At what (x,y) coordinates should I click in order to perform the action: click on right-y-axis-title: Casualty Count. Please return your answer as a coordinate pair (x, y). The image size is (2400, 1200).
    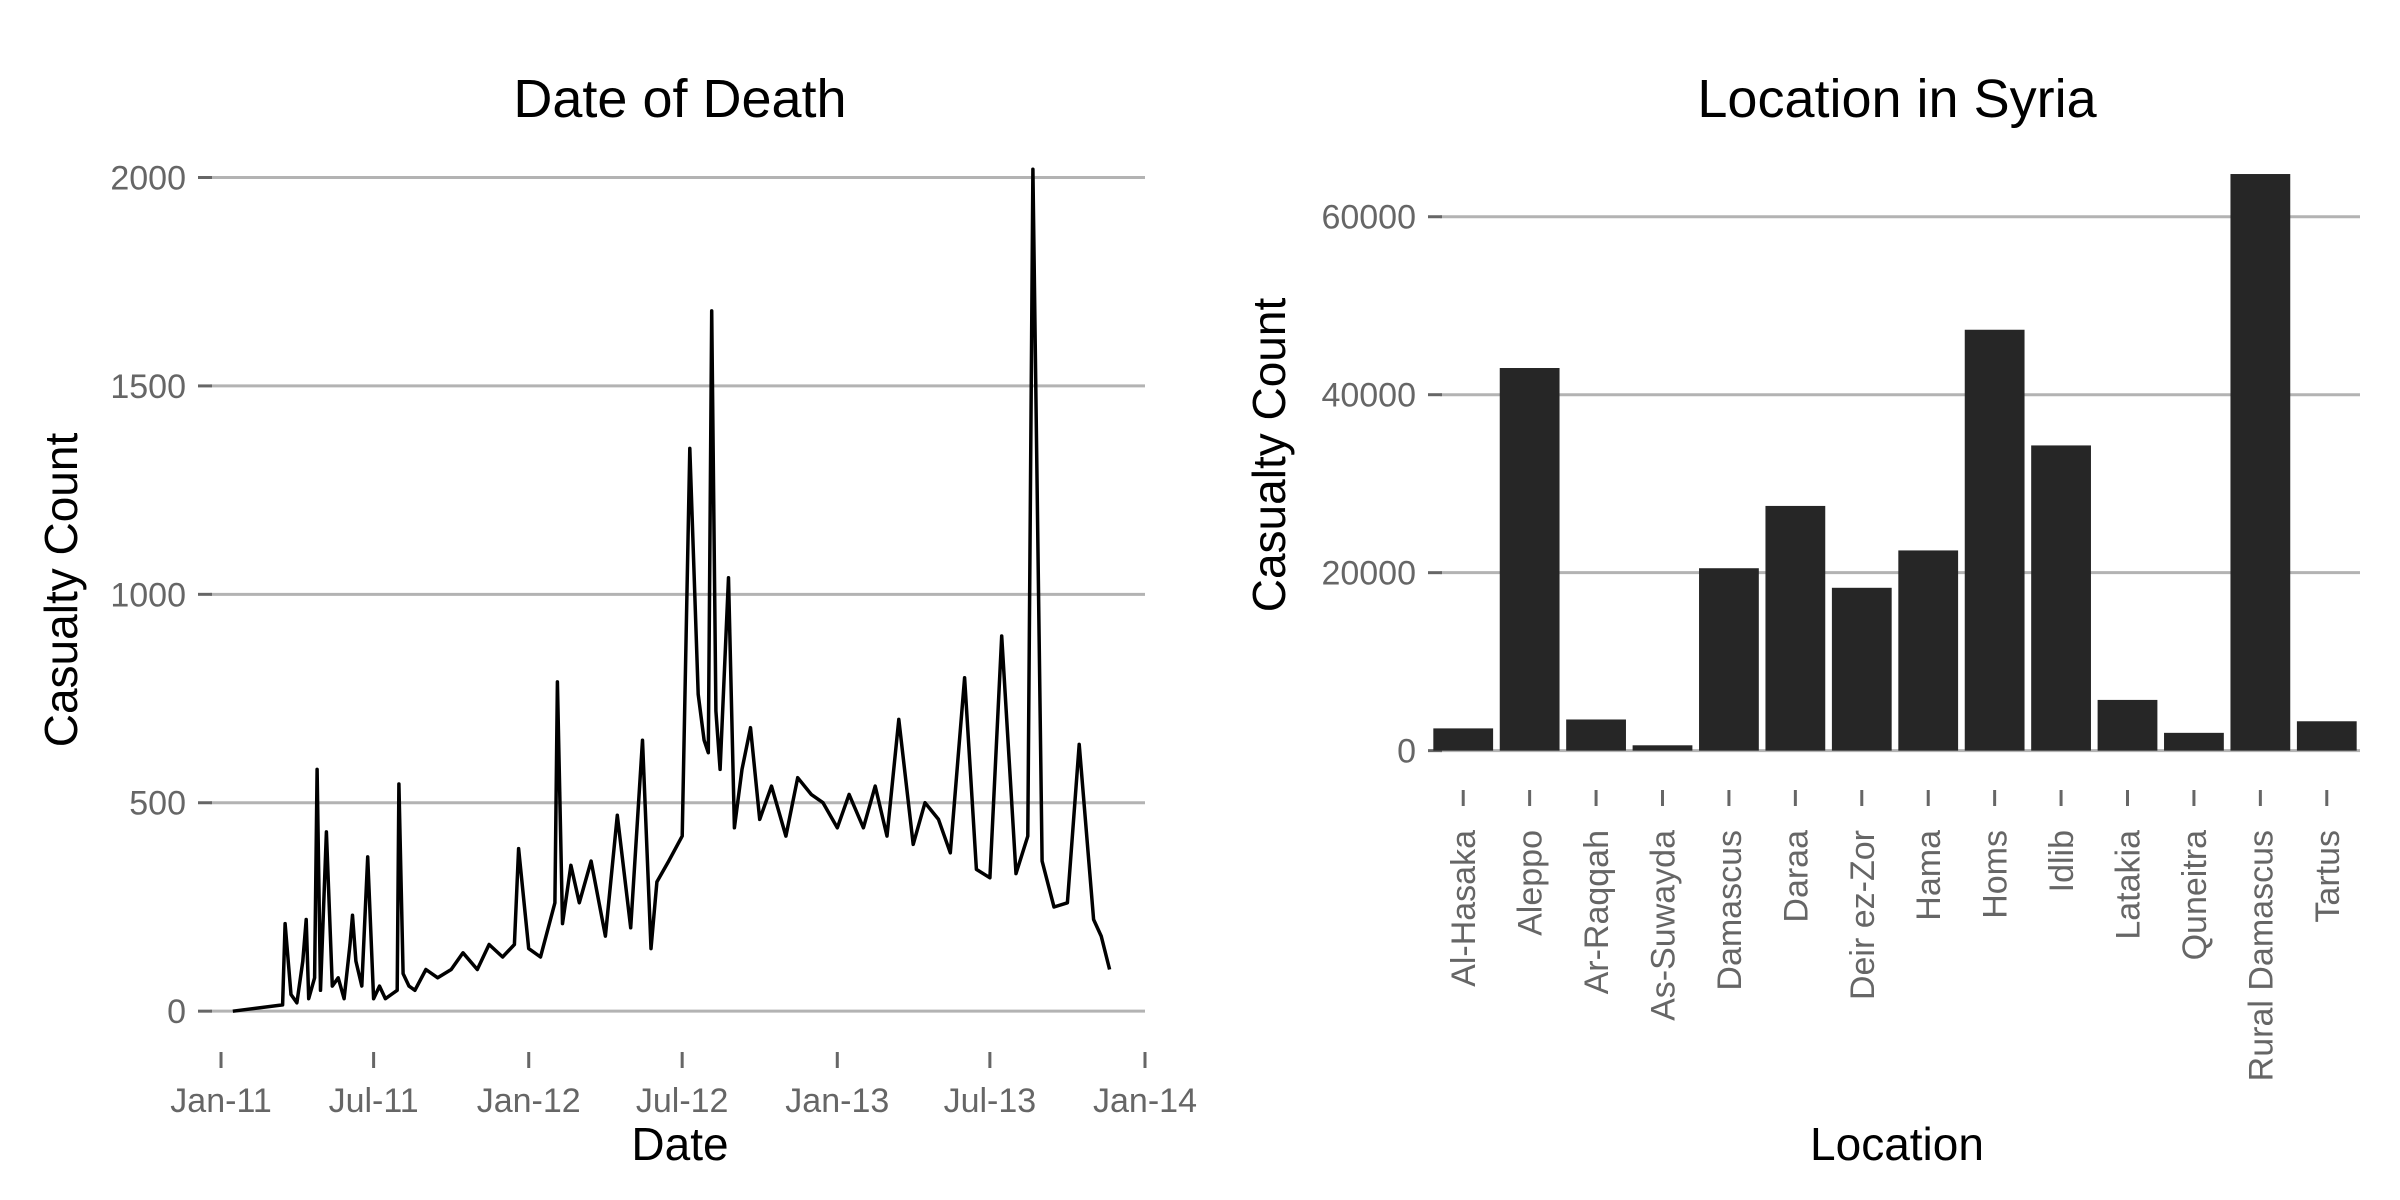
    Looking at the image, I should click on (1269, 455).